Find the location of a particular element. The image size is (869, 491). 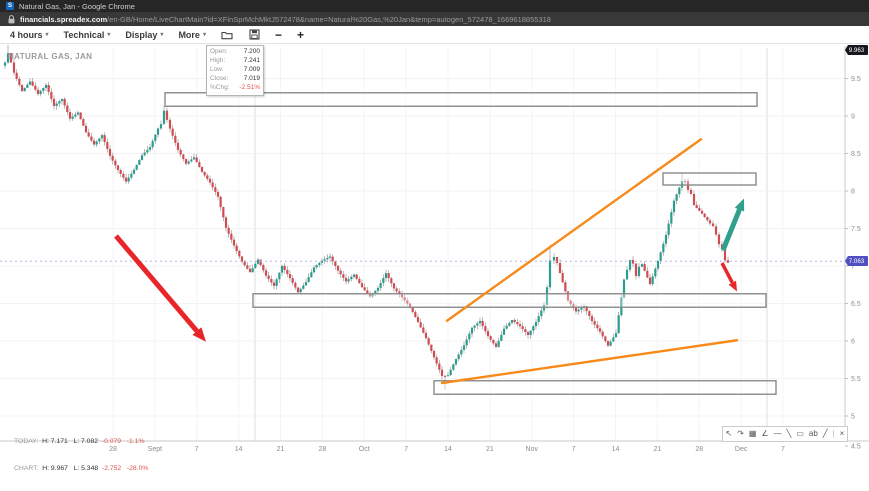

svg-text: 6.5 is located at coordinates (856, 304).